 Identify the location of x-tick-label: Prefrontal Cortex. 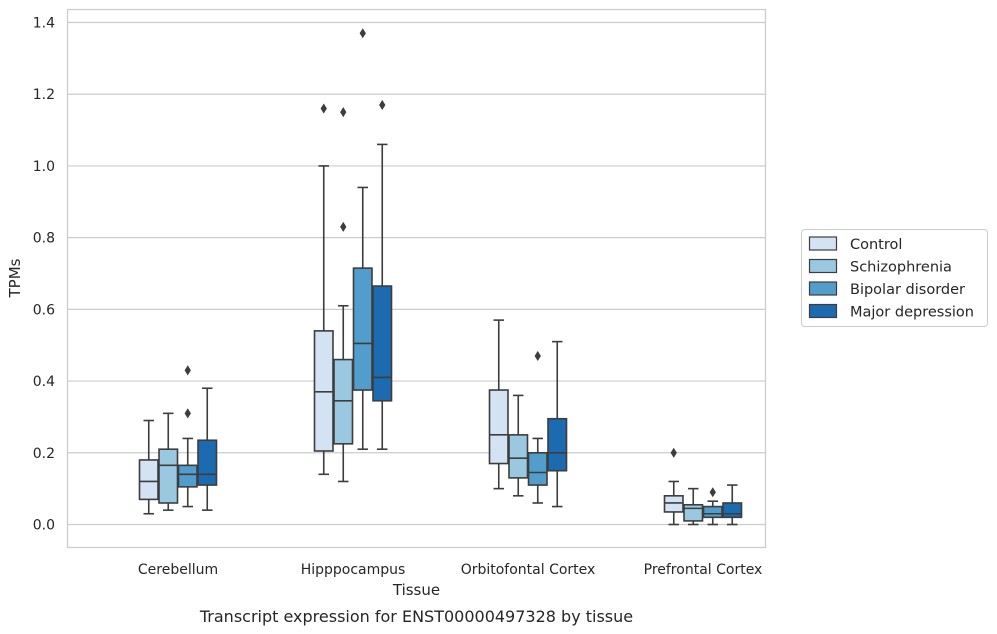
(703, 570).